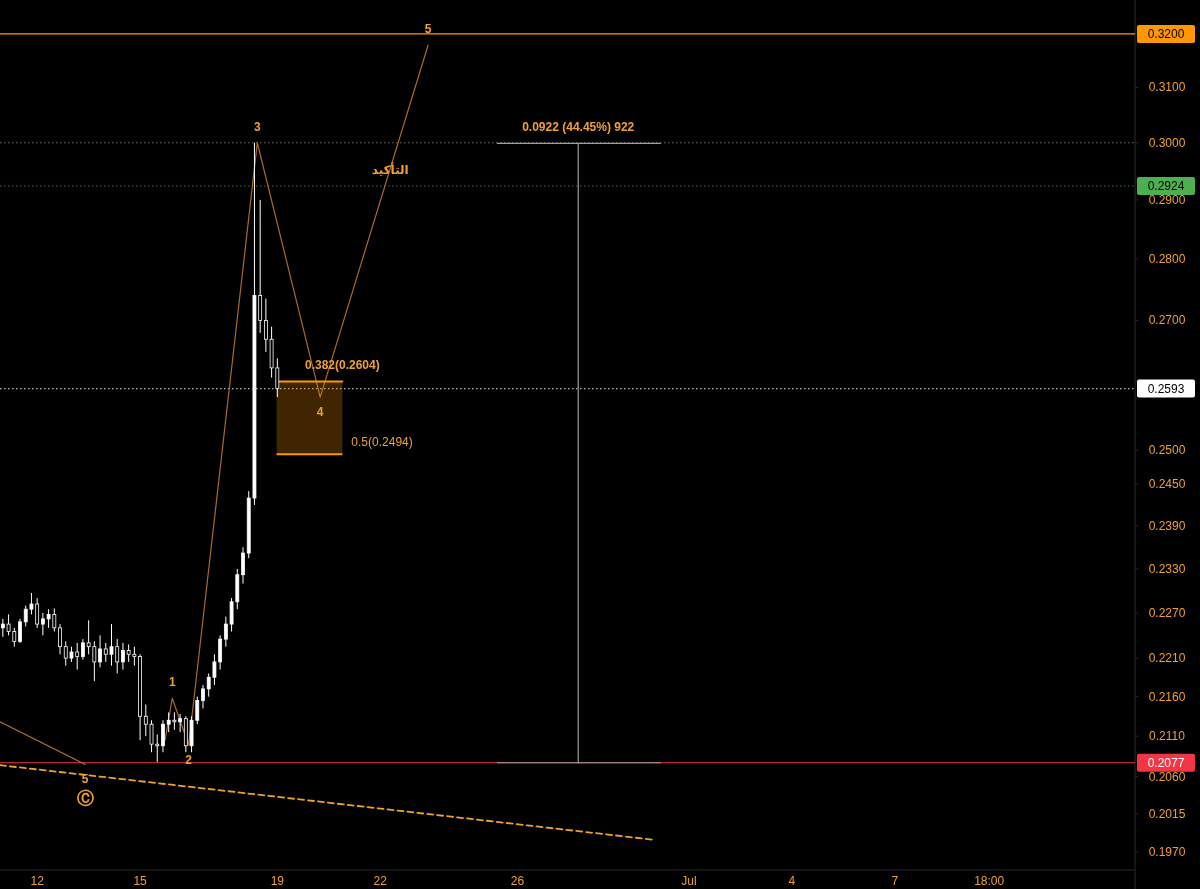 The width and height of the screenshot is (1200, 889). I want to click on y-tick-label: 0.2110, so click(1167, 736).